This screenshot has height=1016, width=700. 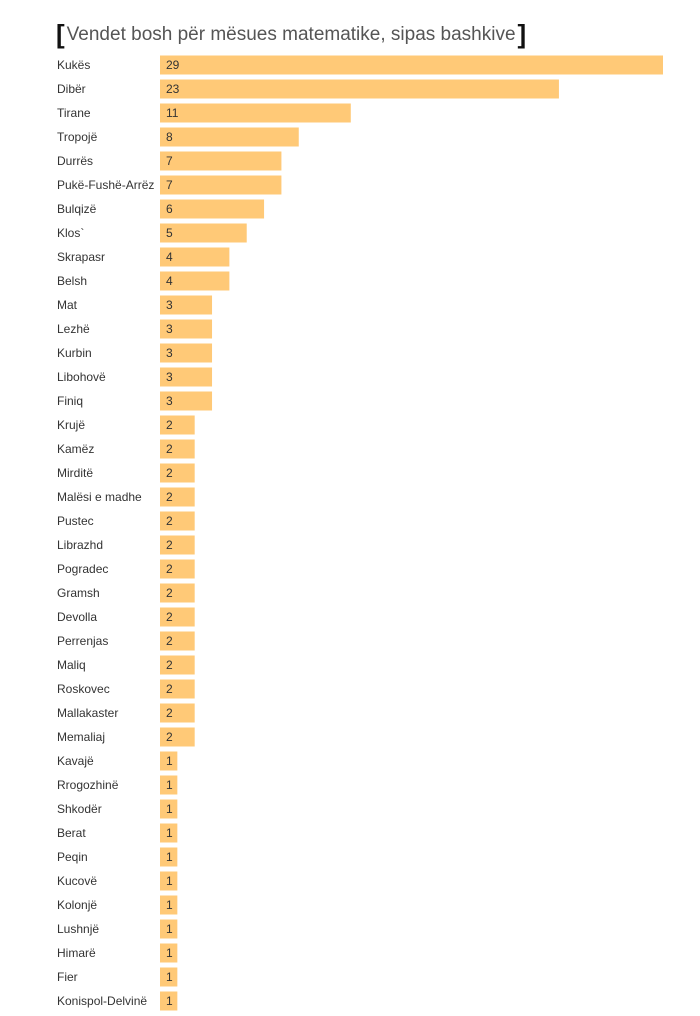 What do you see at coordinates (82, 569) in the screenshot?
I see `category-label: Pogradec` at bounding box center [82, 569].